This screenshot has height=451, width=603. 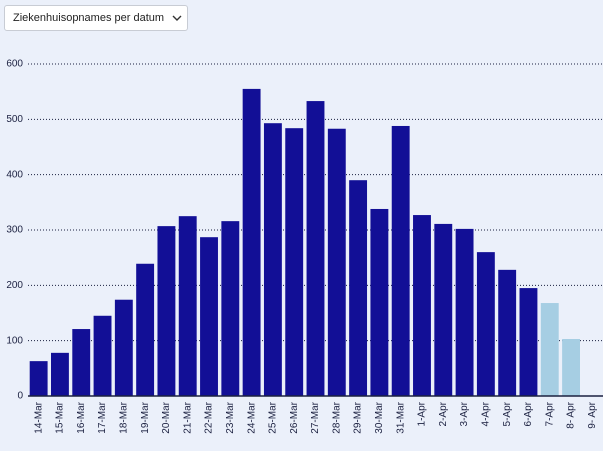 What do you see at coordinates (38, 417) in the screenshot?
I see `x-tick-label: 14-Mar` at bounding box center [38, 417].